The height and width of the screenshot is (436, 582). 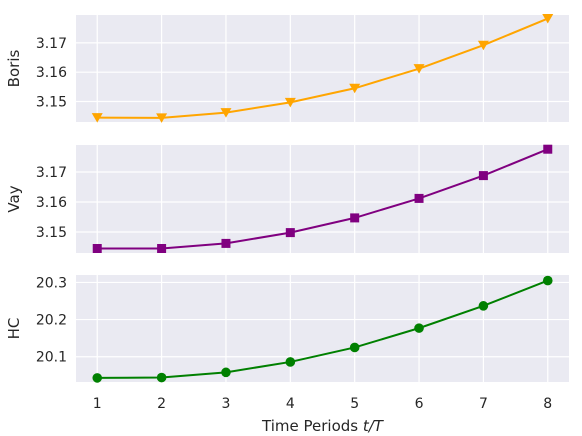 I want to click on y-axis-label-hc: HC, so click(x=14, y=329).